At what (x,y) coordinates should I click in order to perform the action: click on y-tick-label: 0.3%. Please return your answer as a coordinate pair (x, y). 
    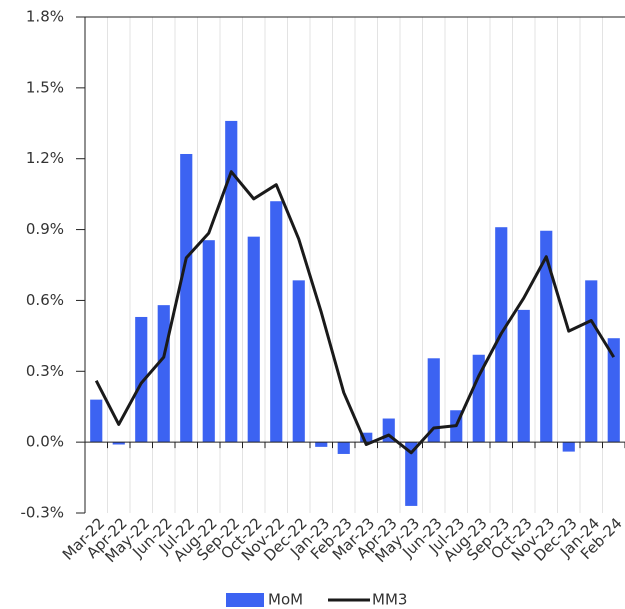
    Looking at the image, I should click on (45, 371).